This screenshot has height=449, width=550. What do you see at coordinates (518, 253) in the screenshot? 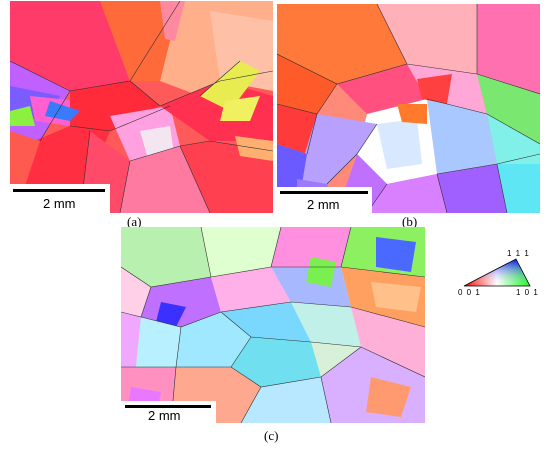
I see `ipf-label-111: 1 1 1` at bounding box center [518, 253].